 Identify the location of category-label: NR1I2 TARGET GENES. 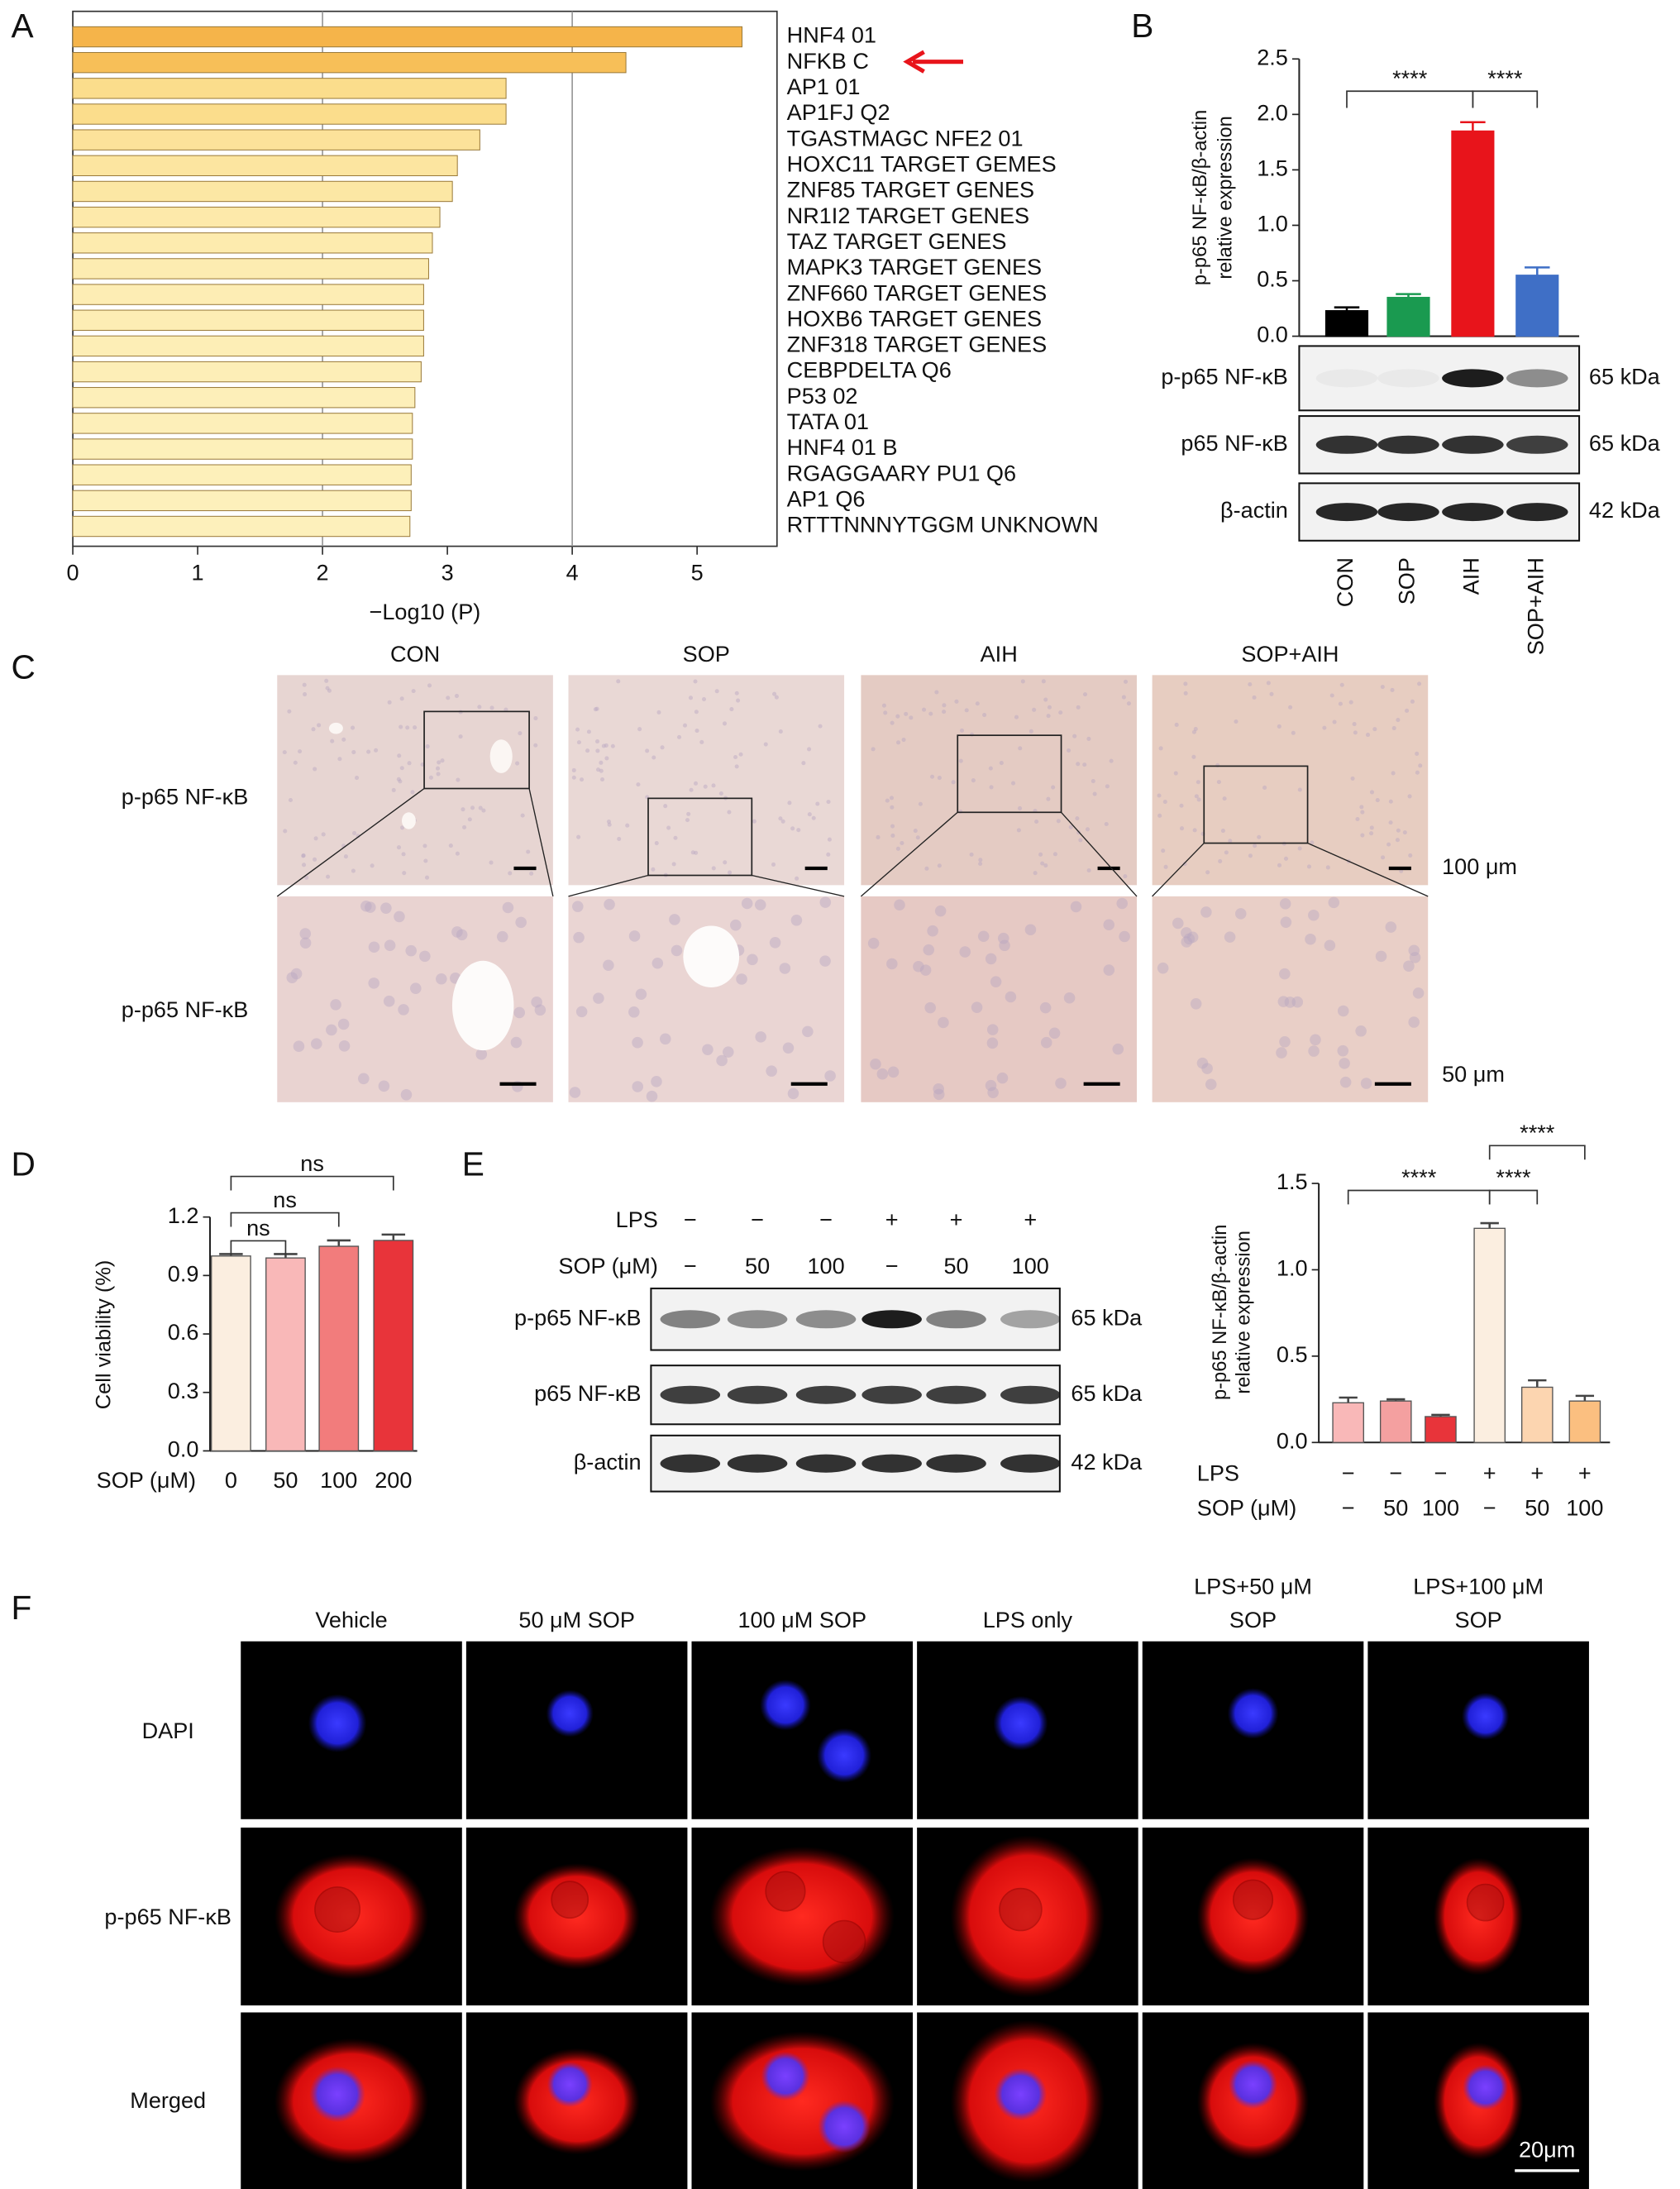
(908, 215).